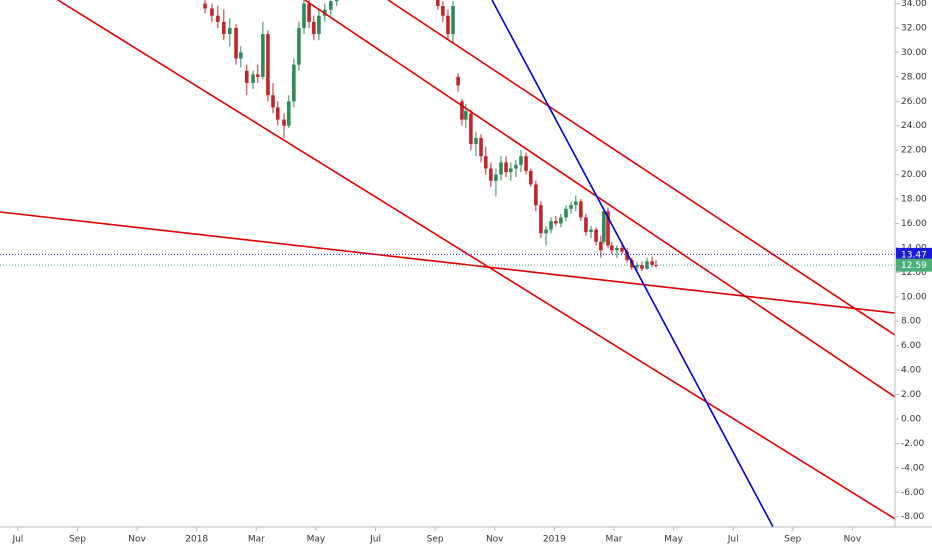  What do you see at coordinates (914, 297) in the screenshot?
I see `y-tick-label: 10.00` at bounding box center [914, 297].